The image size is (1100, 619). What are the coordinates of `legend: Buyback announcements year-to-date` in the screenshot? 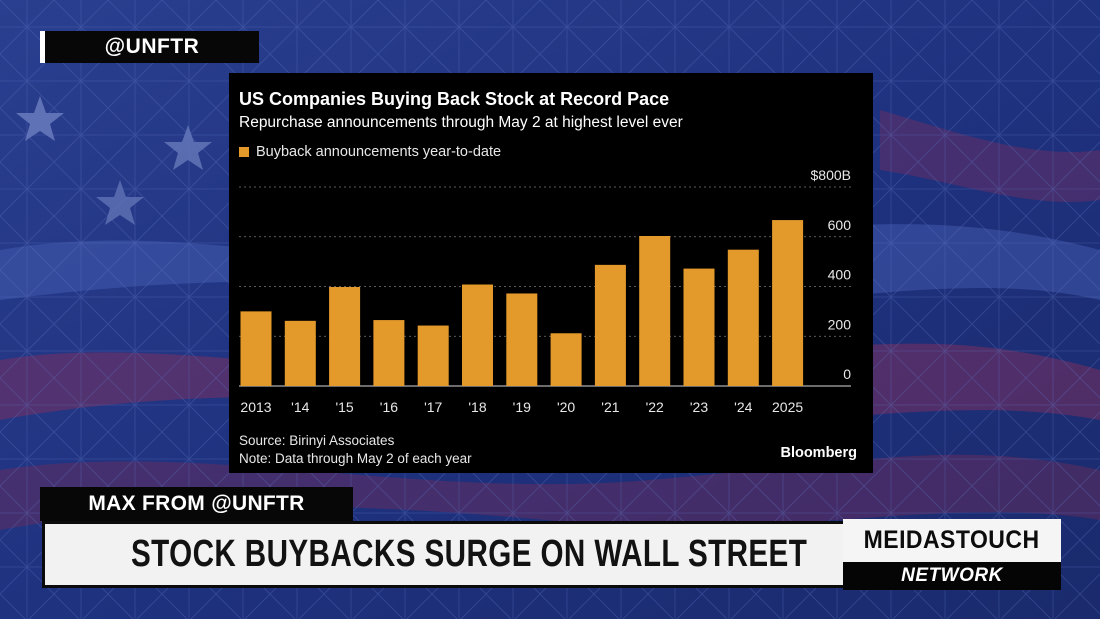 It's located at (370, 152).